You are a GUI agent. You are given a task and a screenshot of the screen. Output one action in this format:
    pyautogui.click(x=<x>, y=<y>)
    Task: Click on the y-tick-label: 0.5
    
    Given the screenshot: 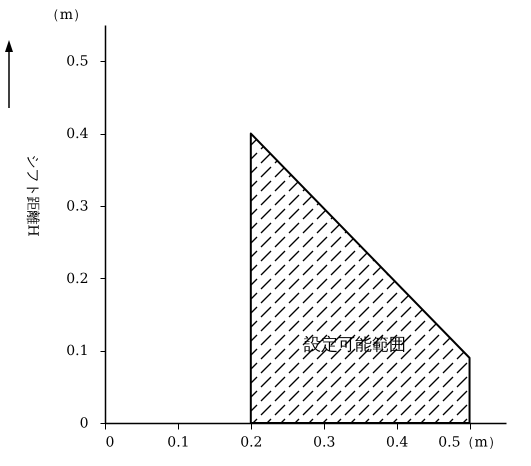 What is the action you would take?
    pyautogui.click(x=77, y=62)
    